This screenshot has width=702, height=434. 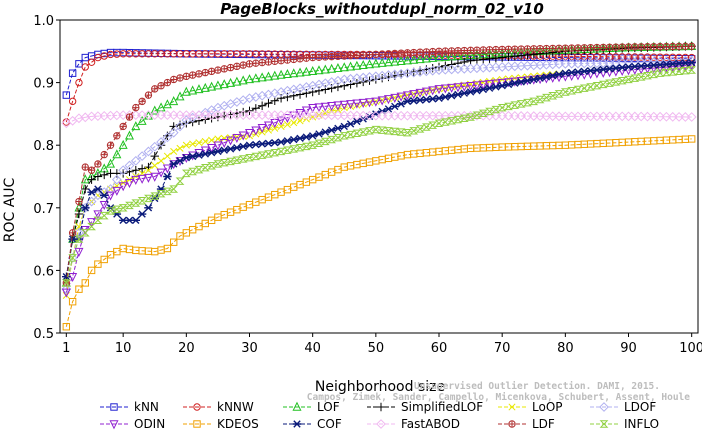 What do you see at coordinates (328, 407) in the screenshot?
I see `legend-label: LOF` at bounding box center [328, 407].